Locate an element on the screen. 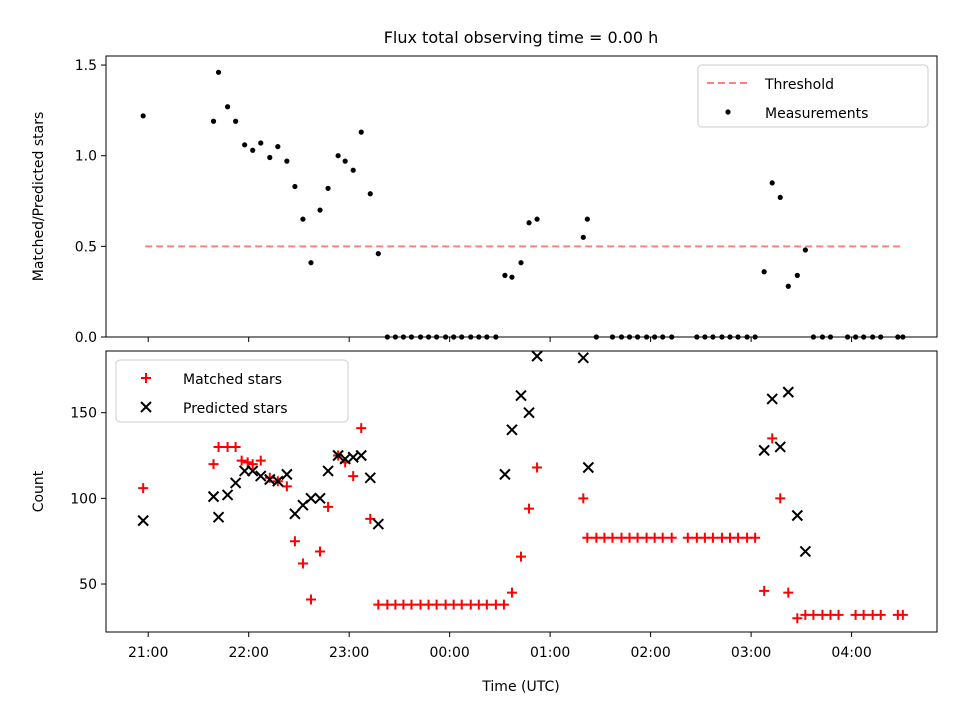 The height and width of the screenshot is (720, 960). y-tick-label: 50 is located at coordinates (88, 585).